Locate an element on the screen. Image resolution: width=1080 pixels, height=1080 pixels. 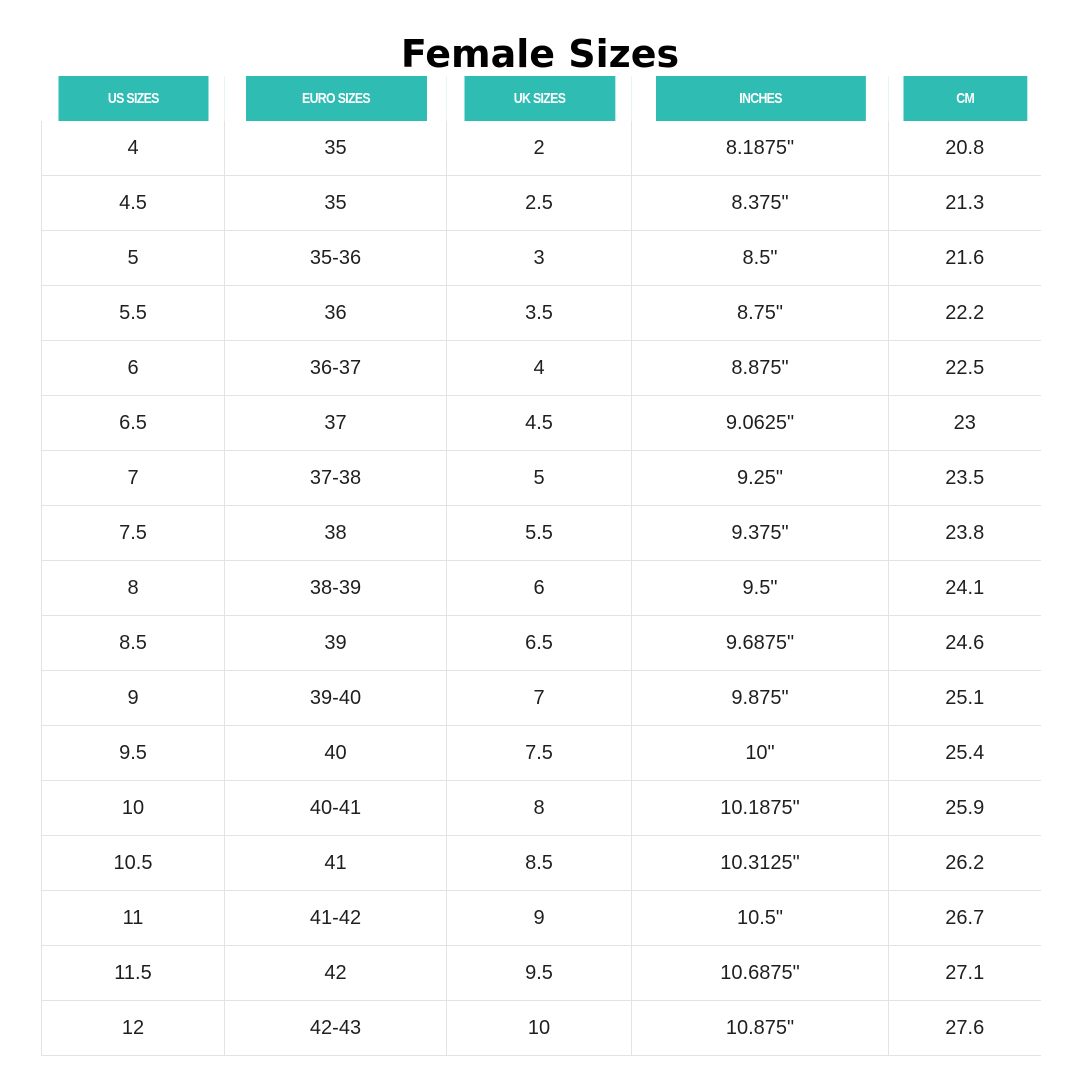
euro-size-cell: 40-41 is located at coordinates (335, 808).